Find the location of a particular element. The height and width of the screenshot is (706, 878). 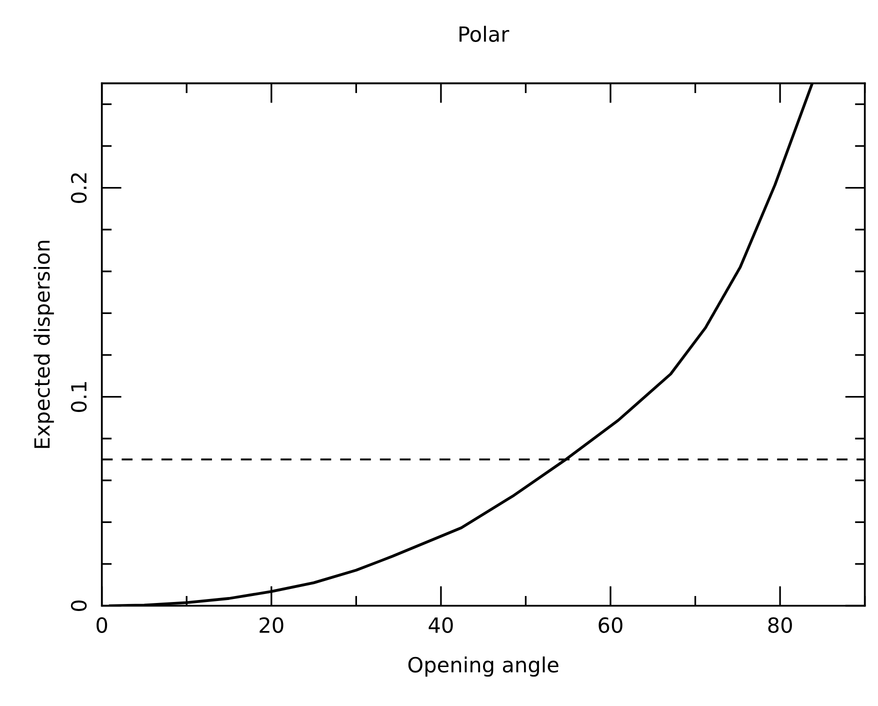

chart-title: Polar is located at coordinates (485, 34).